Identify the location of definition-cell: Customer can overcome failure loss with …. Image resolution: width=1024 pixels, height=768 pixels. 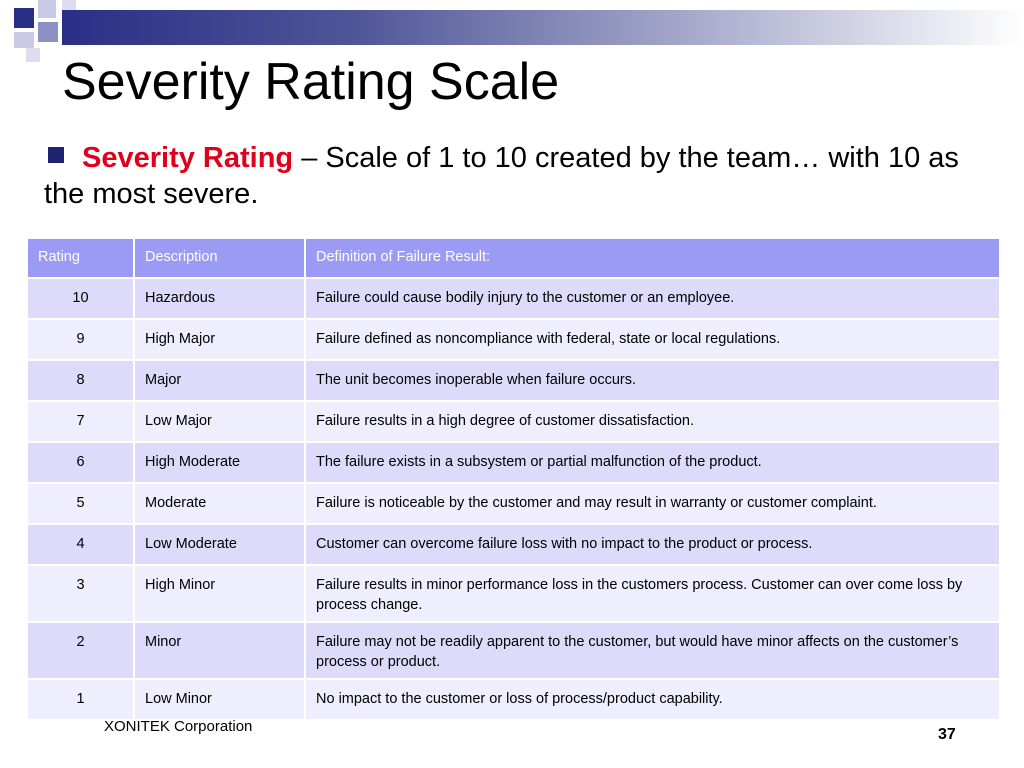
(652, 544).